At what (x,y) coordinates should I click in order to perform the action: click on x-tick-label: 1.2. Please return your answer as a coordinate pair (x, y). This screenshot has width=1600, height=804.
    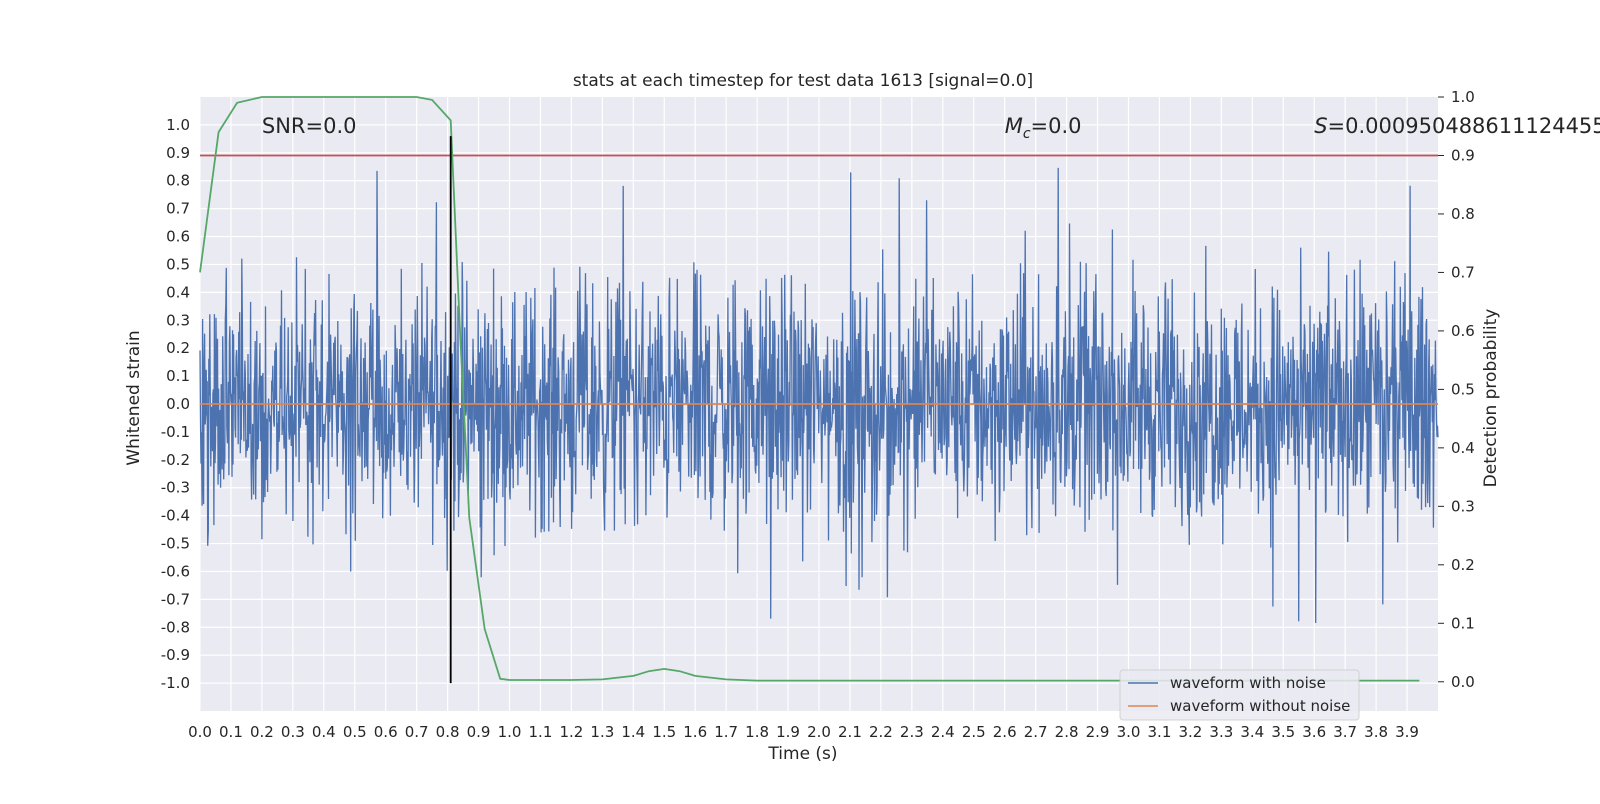
    Looking at the image, I should click on (571, 732).